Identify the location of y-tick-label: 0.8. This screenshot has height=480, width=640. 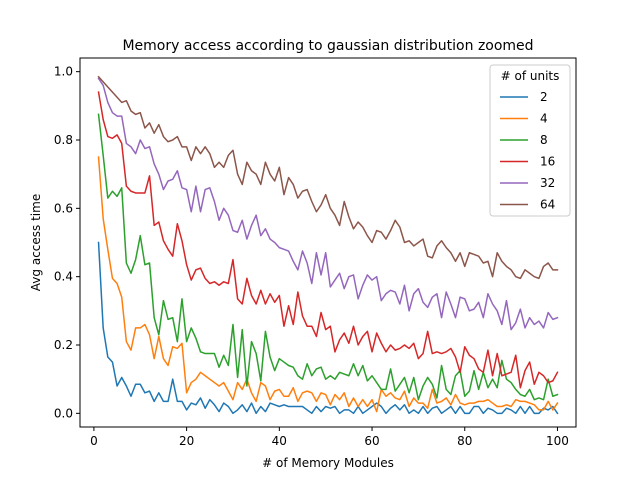
(63, 140).